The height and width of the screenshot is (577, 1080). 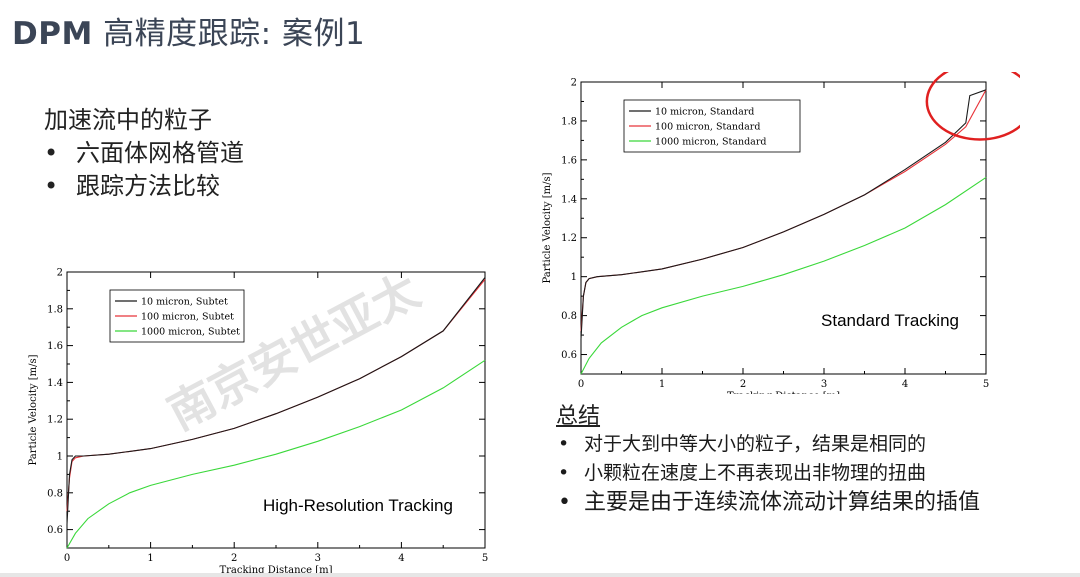 What do you see at coordinates (144, 186) in the screenshot?
I see `intro-item: 跟踪方法比较` at bounding box center [144, 186].